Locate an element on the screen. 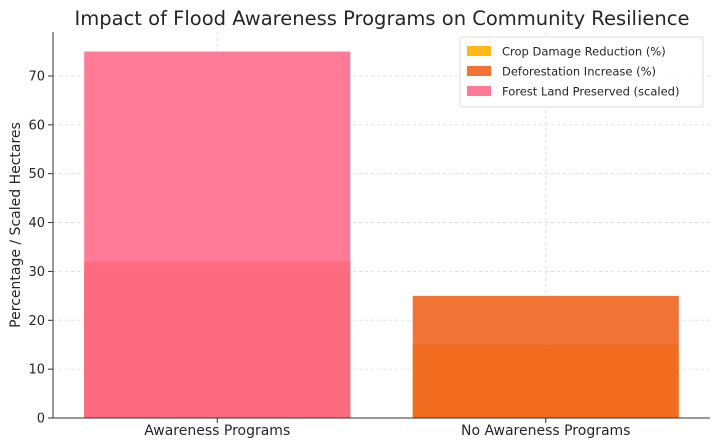  y-tick-label: 20 is located at coordinates (36, 321).